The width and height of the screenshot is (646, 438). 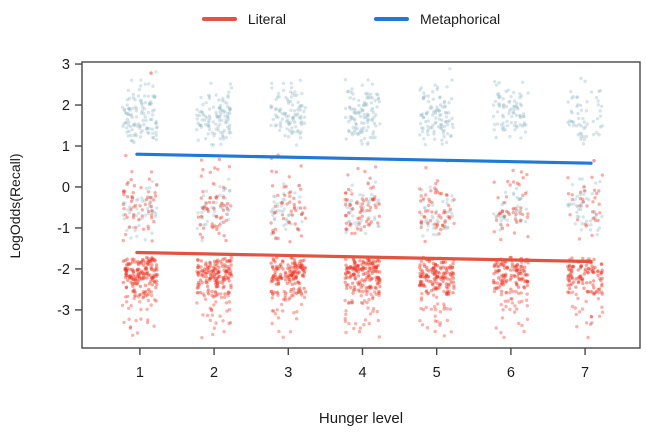 I want to click on legend-item-metaphorical: Metaphorical, so click(x=437, y=19).